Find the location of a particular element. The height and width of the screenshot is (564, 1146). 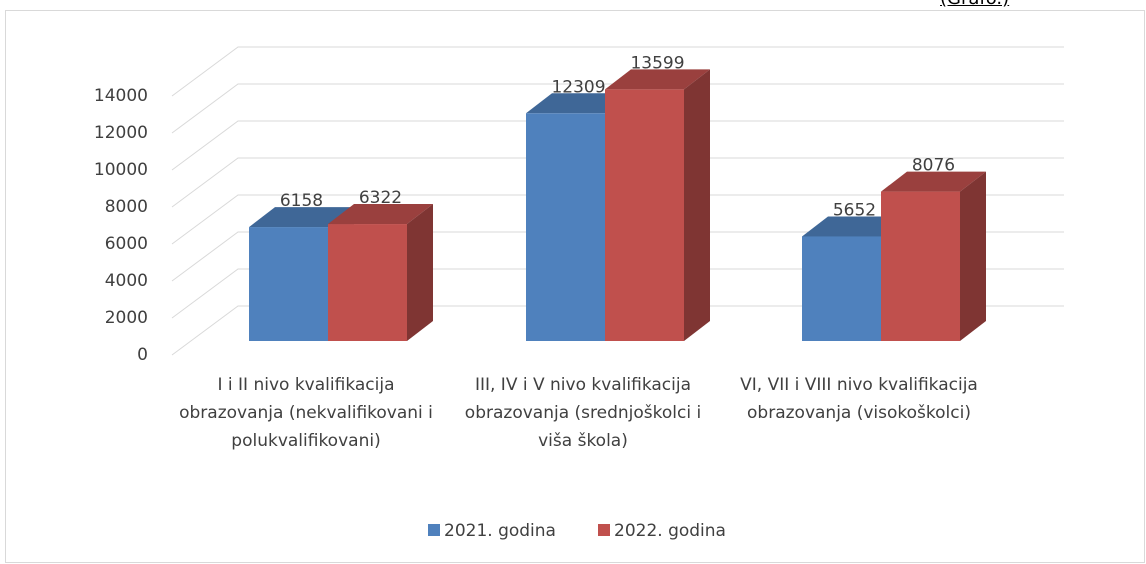

value-label: 5652 is located at coordinates (854, 210).